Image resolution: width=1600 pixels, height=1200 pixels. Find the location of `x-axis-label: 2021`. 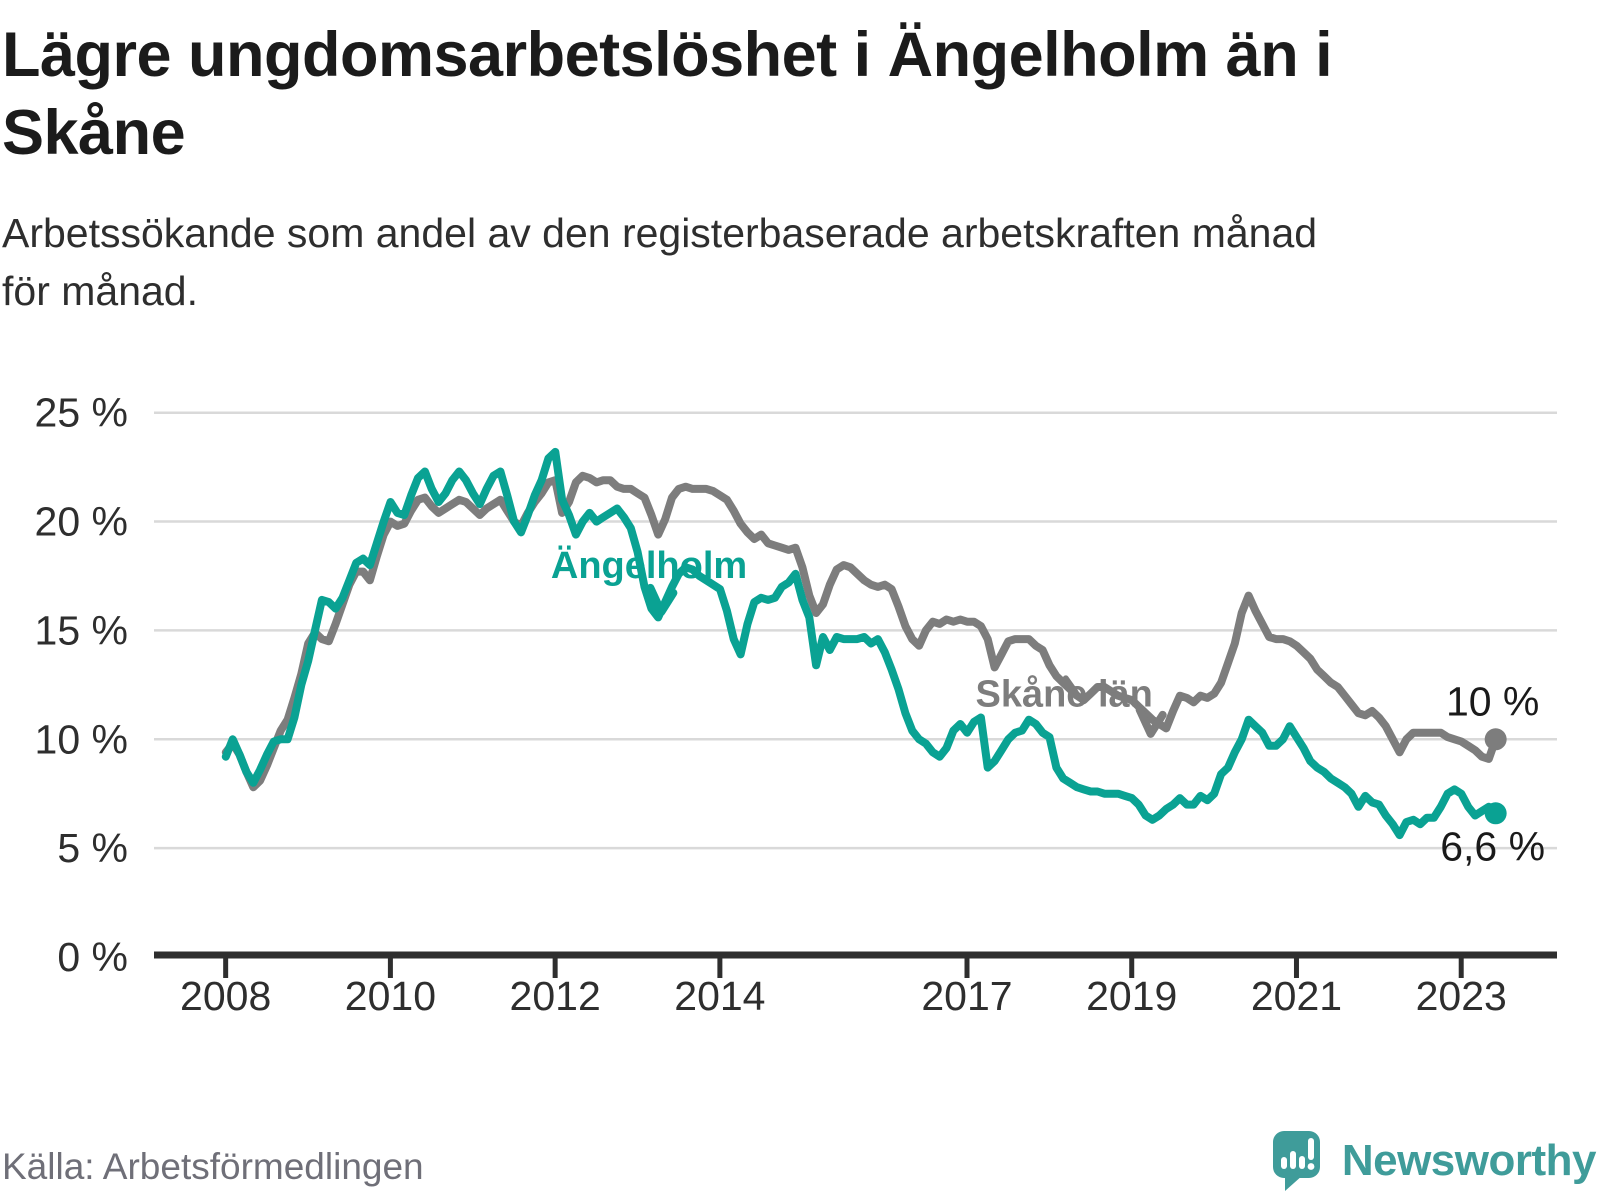

x-axis-label: 2021 is located at coordinates (1296, 996).